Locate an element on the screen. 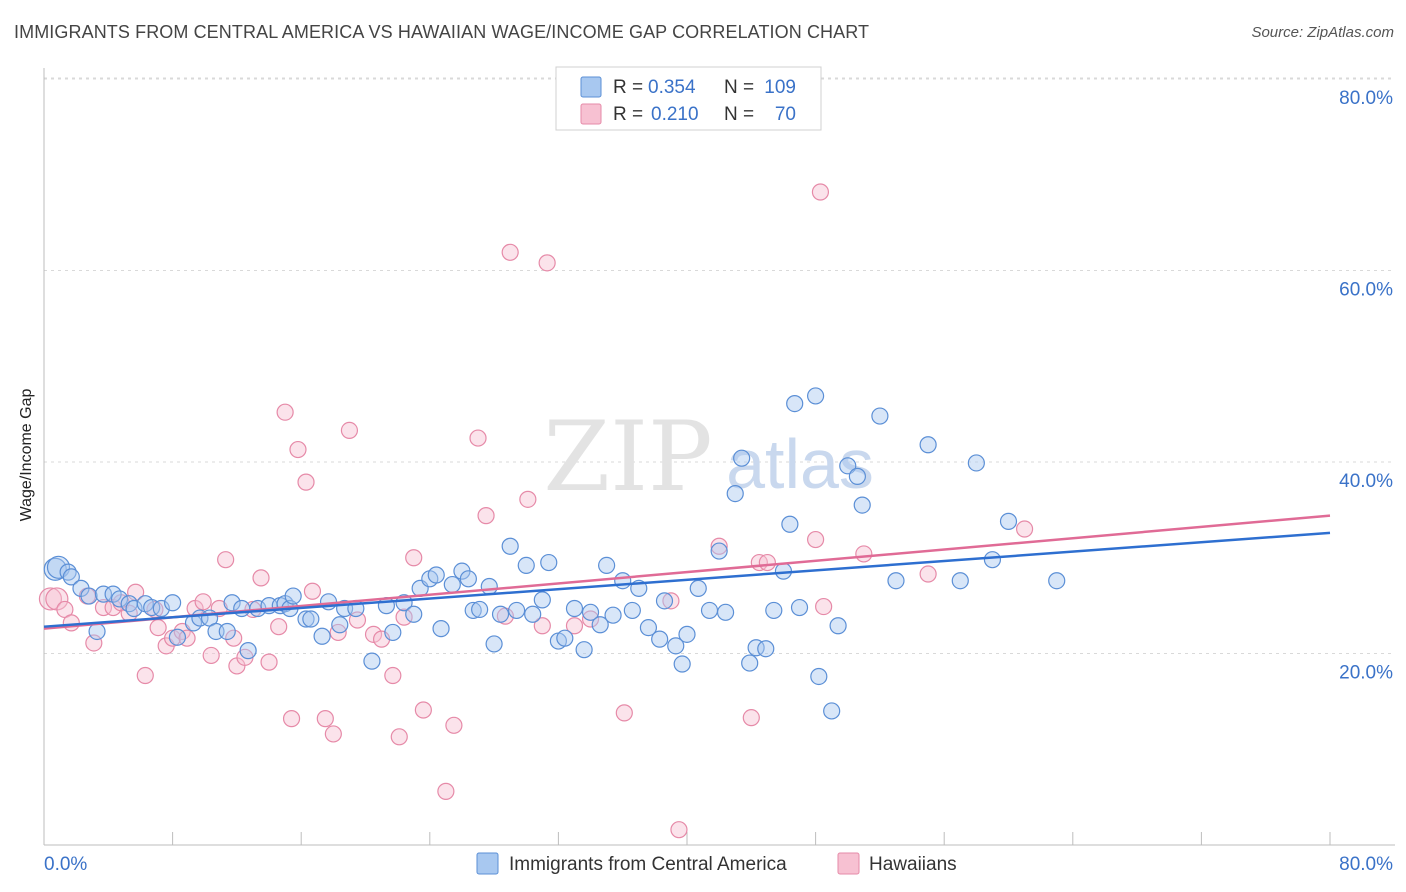  y-tick-label: 60.0% is located at coordinates (1366, 290).